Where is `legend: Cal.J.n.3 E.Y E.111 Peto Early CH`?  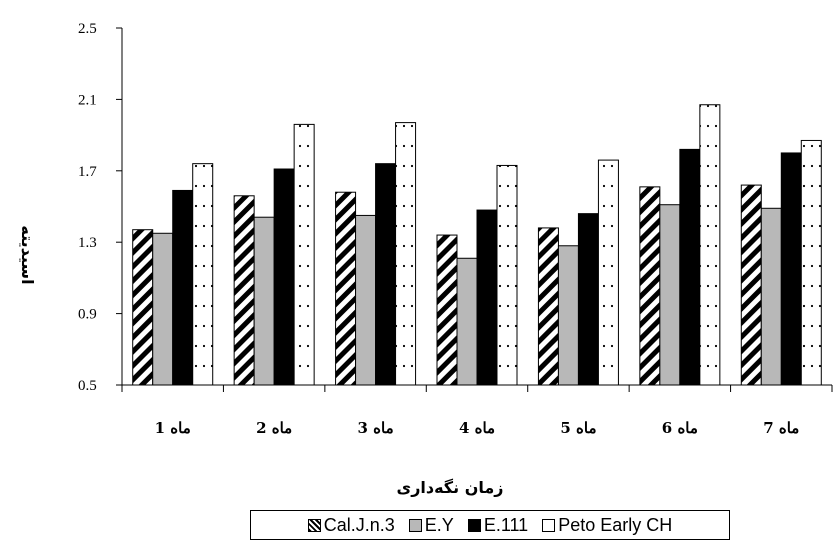
legend: Cal.J.n.3 E.Y E.111 Peto Early CH is located at coordinates (490, 525).